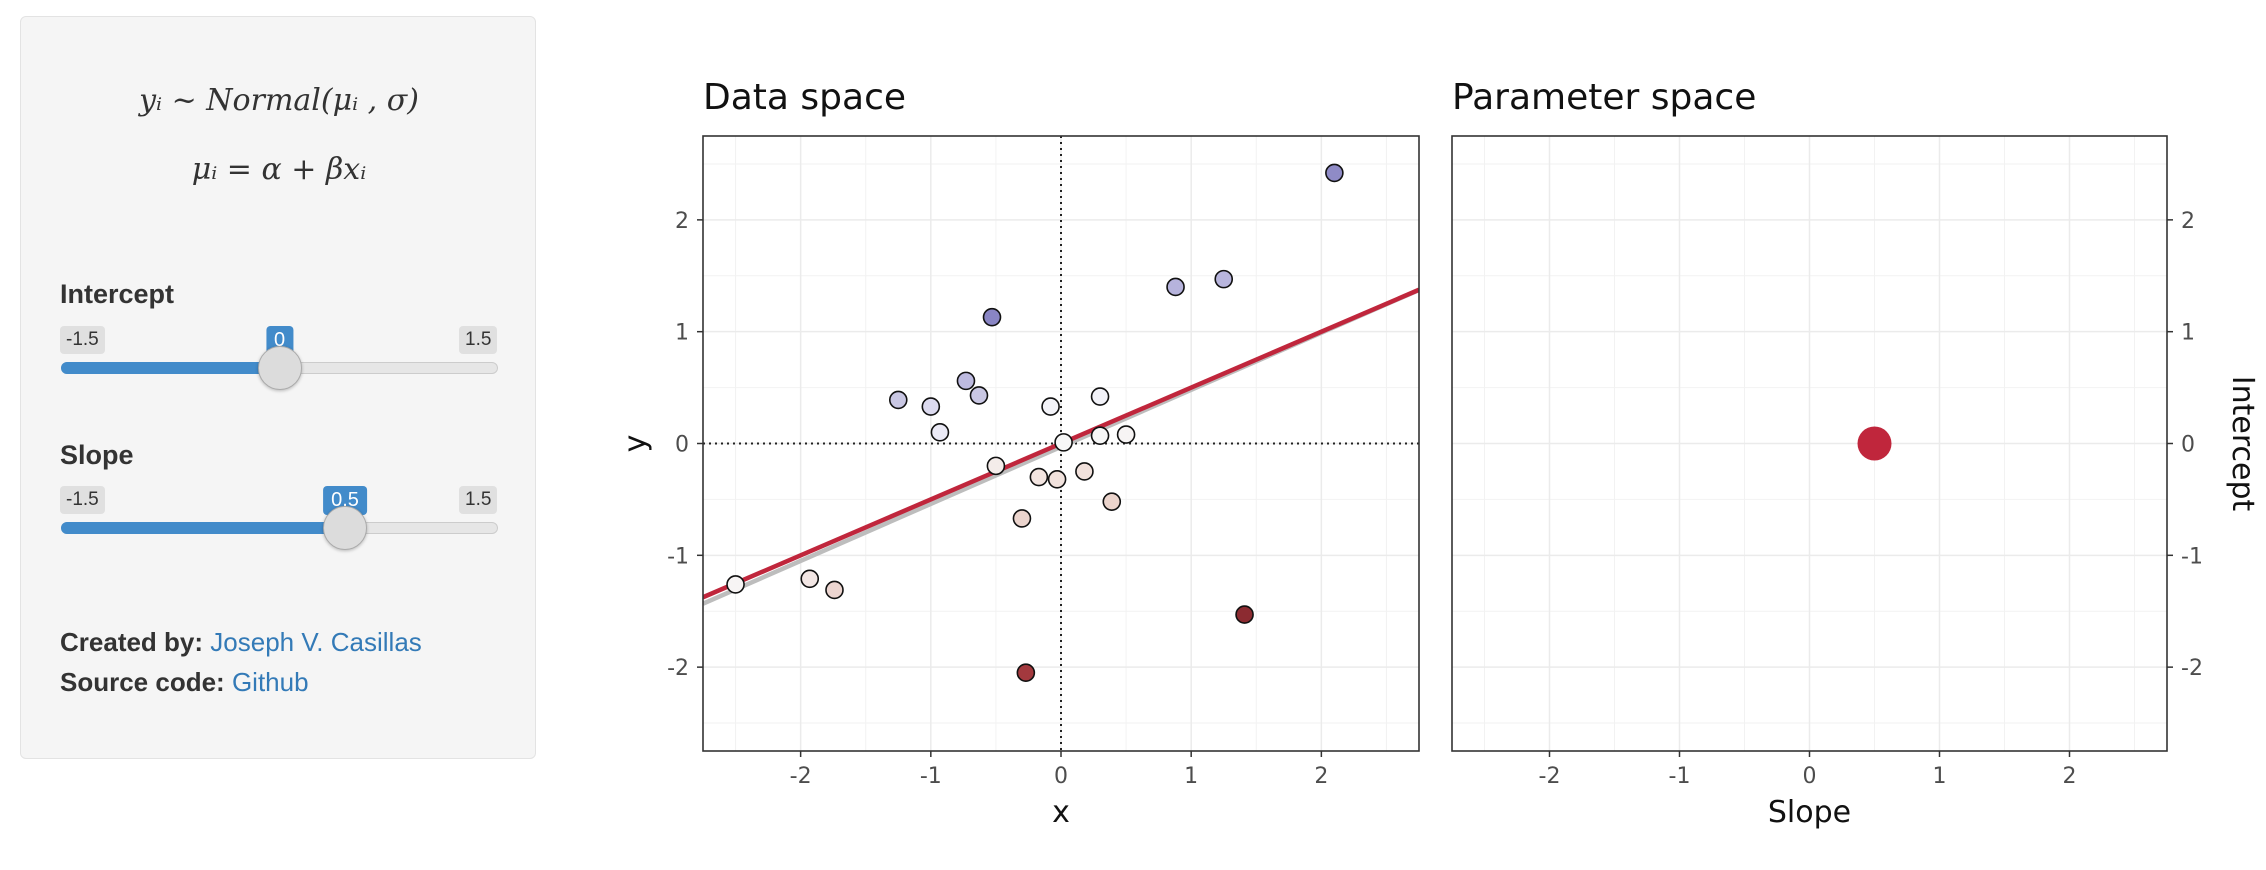 The image size is (2266, 870). What do you see at coordinates (279, 100) in the screenshot?
I see `model-formula-likelihood: yᵢ ~ Normal(μᵢ , σ)` at bounding box center [279, 100].